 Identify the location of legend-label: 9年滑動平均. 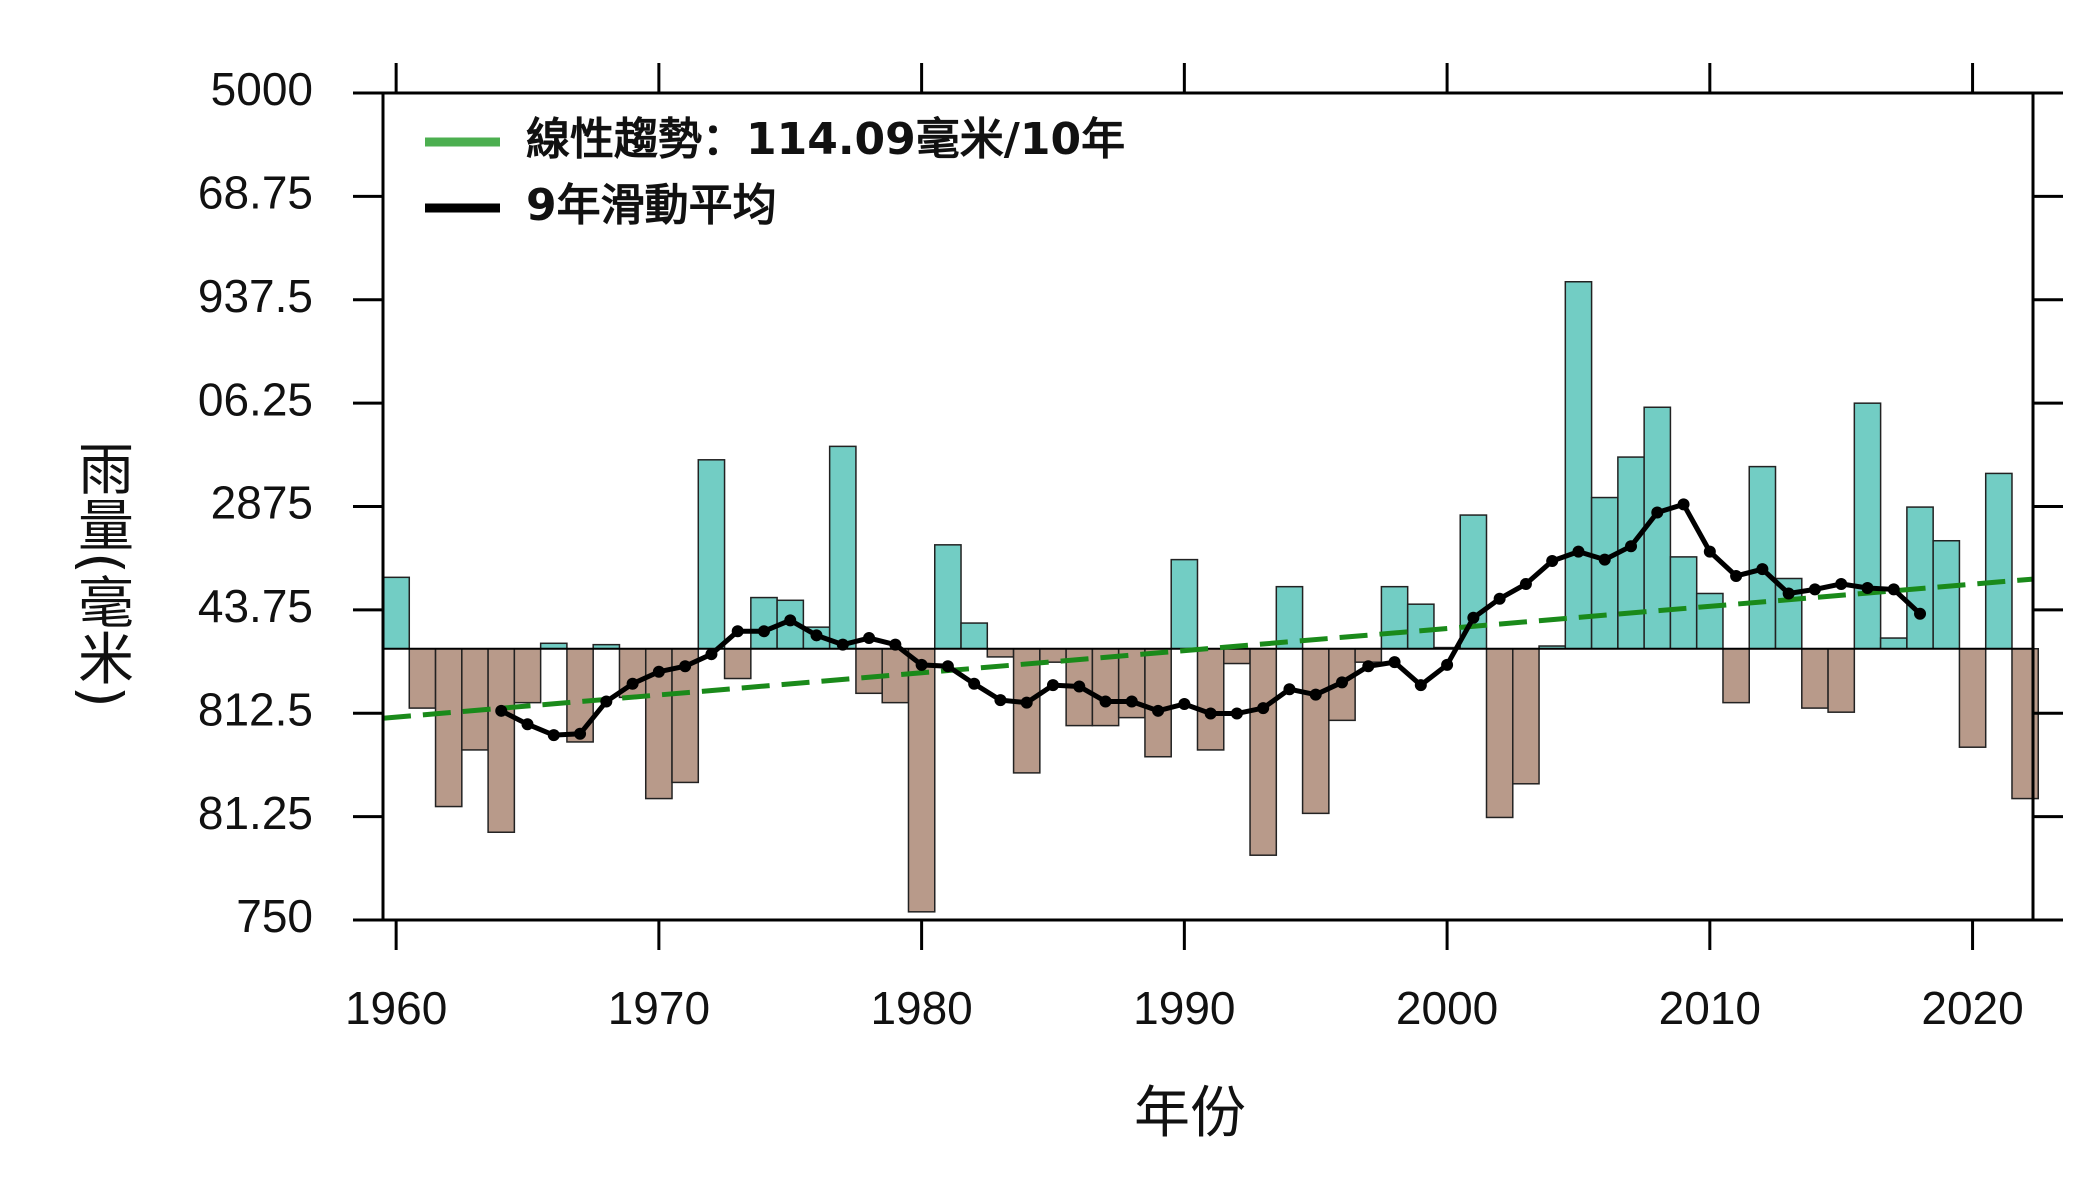
(651, 205).